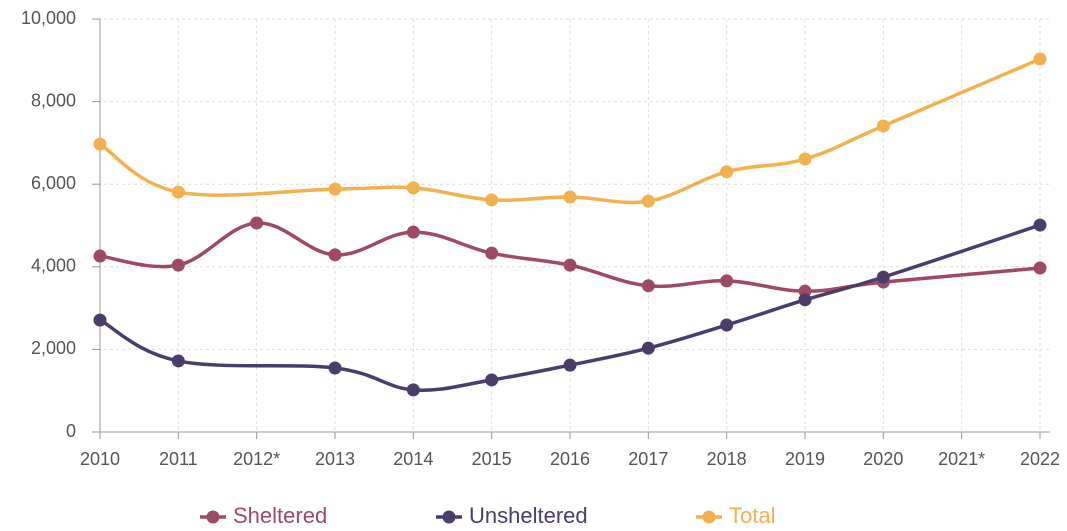 The width and height of the screenshot is (1067, 531). I want to click on x-tick-label: 2013, so click(335, 459).